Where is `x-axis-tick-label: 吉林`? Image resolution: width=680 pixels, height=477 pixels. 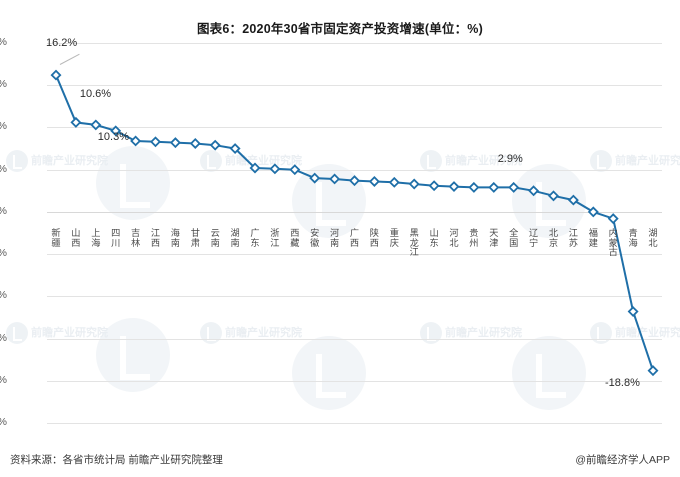
x-axis-tick-label: 吉林 is located at coordinates (136, 238).